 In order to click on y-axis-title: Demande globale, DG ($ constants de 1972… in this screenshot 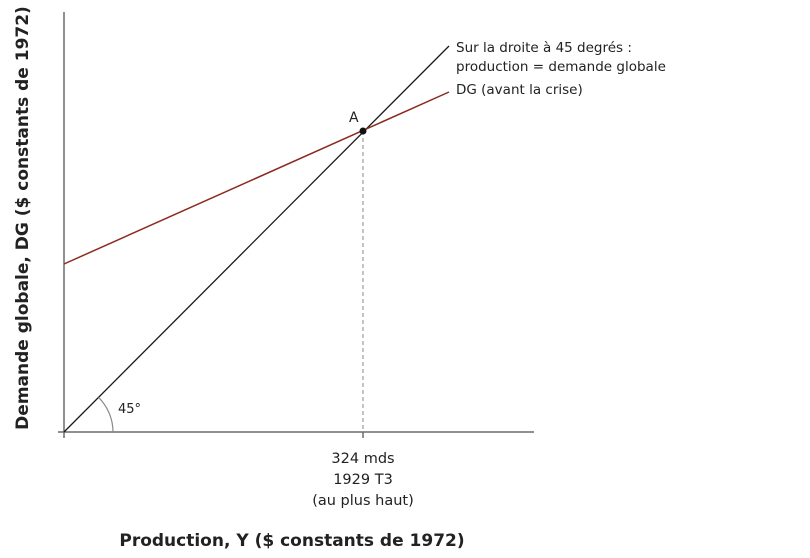, I will do `click(23, 218)`.